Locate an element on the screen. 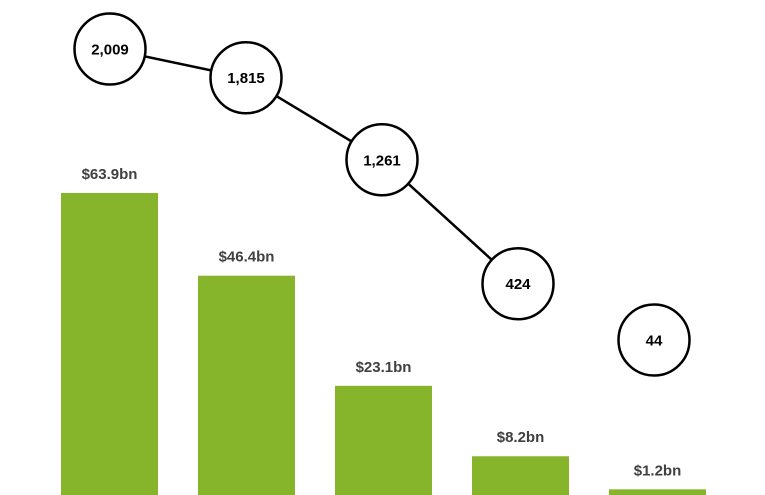  line-value-label: 1,261 is located at coordinates (382, 160).